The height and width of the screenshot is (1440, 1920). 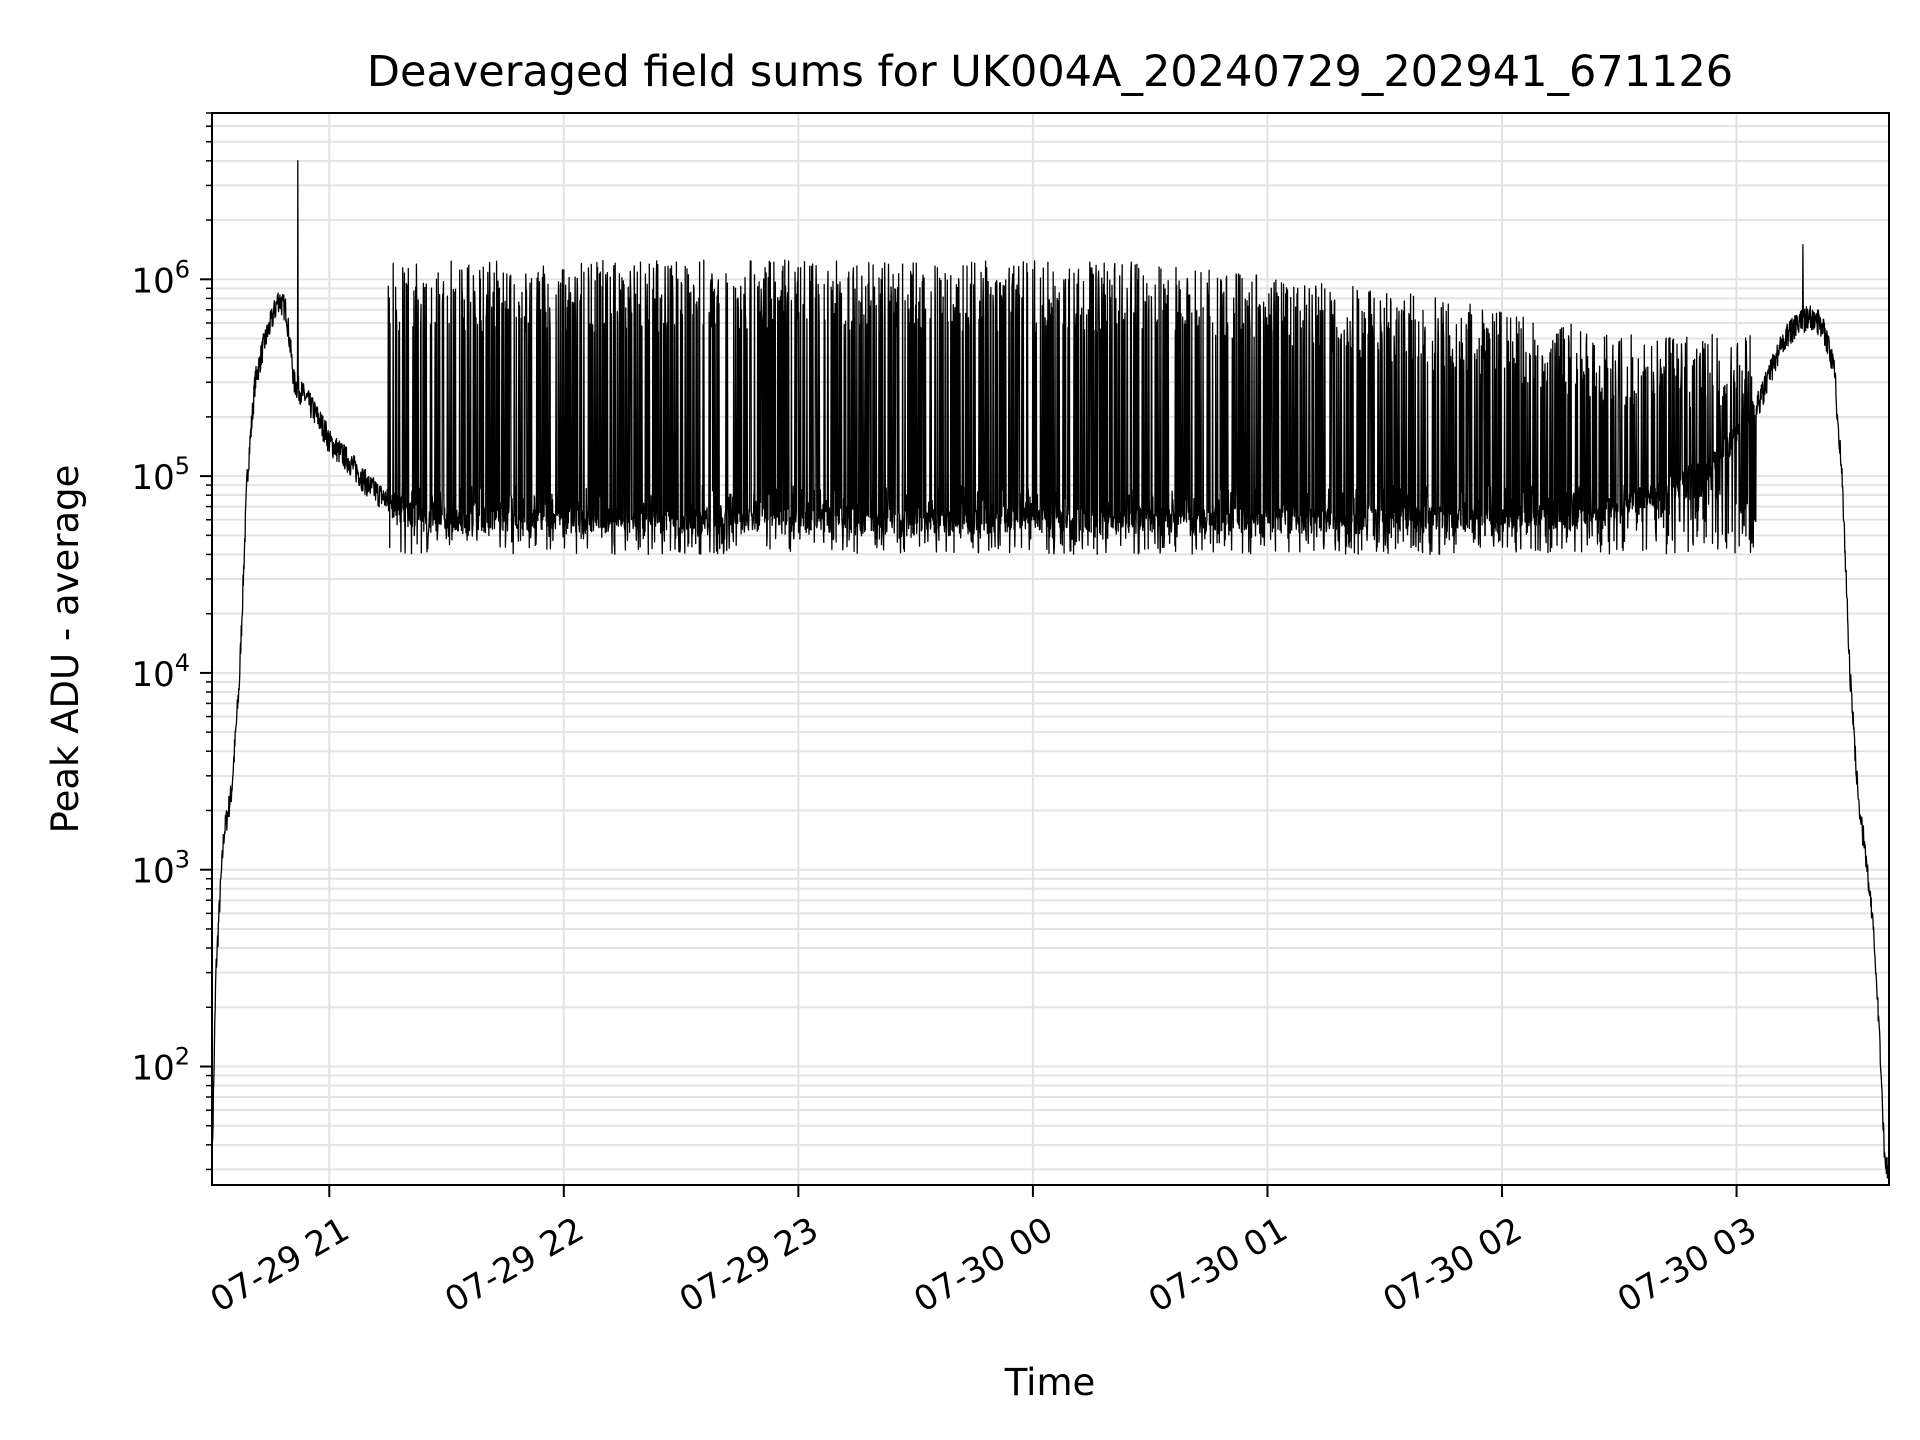 I want to click on y-tick-label: 10⁶, so click(x=160, y=278).